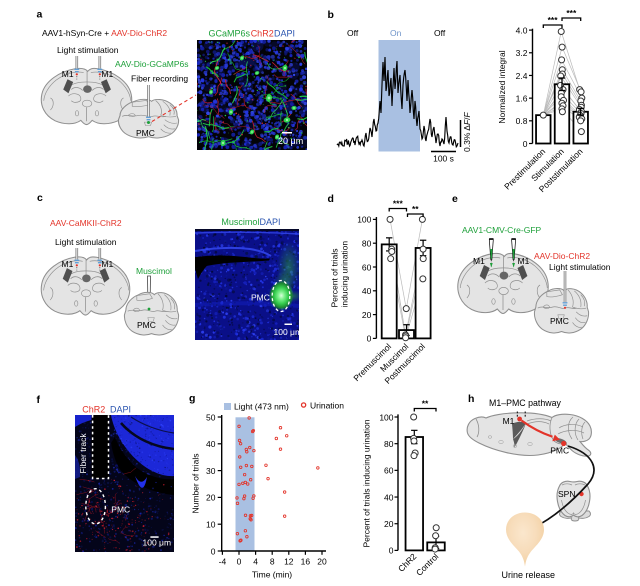  Describe the element at coordinates (522, 53) in the screenshot. I see `svg-text: 3.2` at that location.